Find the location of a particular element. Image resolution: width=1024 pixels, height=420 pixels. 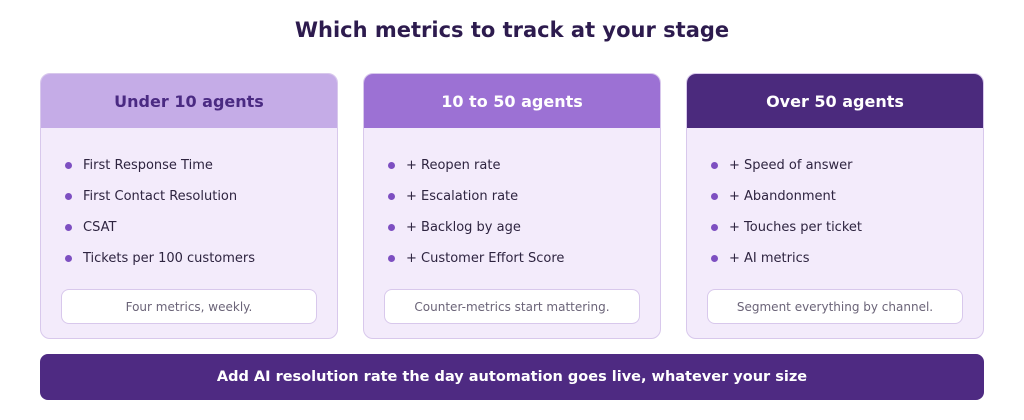

card-note: Segment everything by channel. is located at coordinates (835, 306).